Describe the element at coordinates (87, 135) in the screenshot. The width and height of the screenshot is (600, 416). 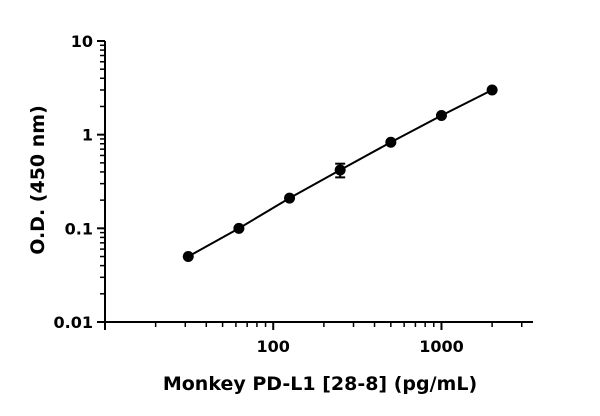
I see `y-tick-label: 1` at that location.